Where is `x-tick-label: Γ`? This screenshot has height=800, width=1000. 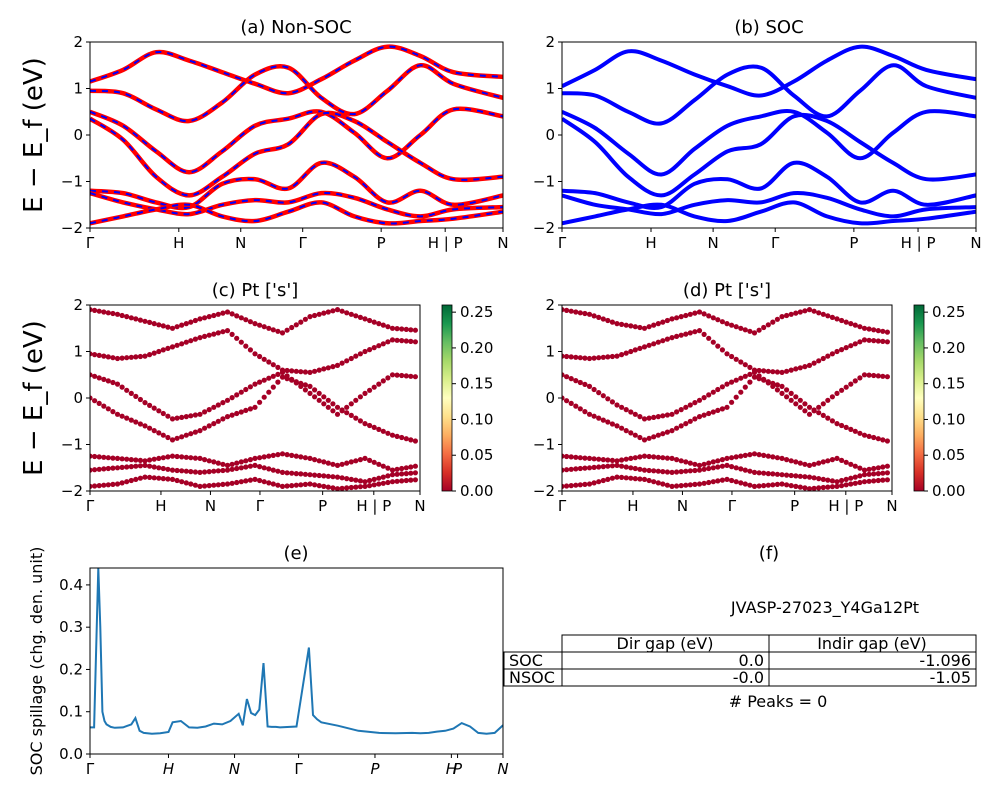
x-tick-label: Γ is located at coordinates (90, 243).